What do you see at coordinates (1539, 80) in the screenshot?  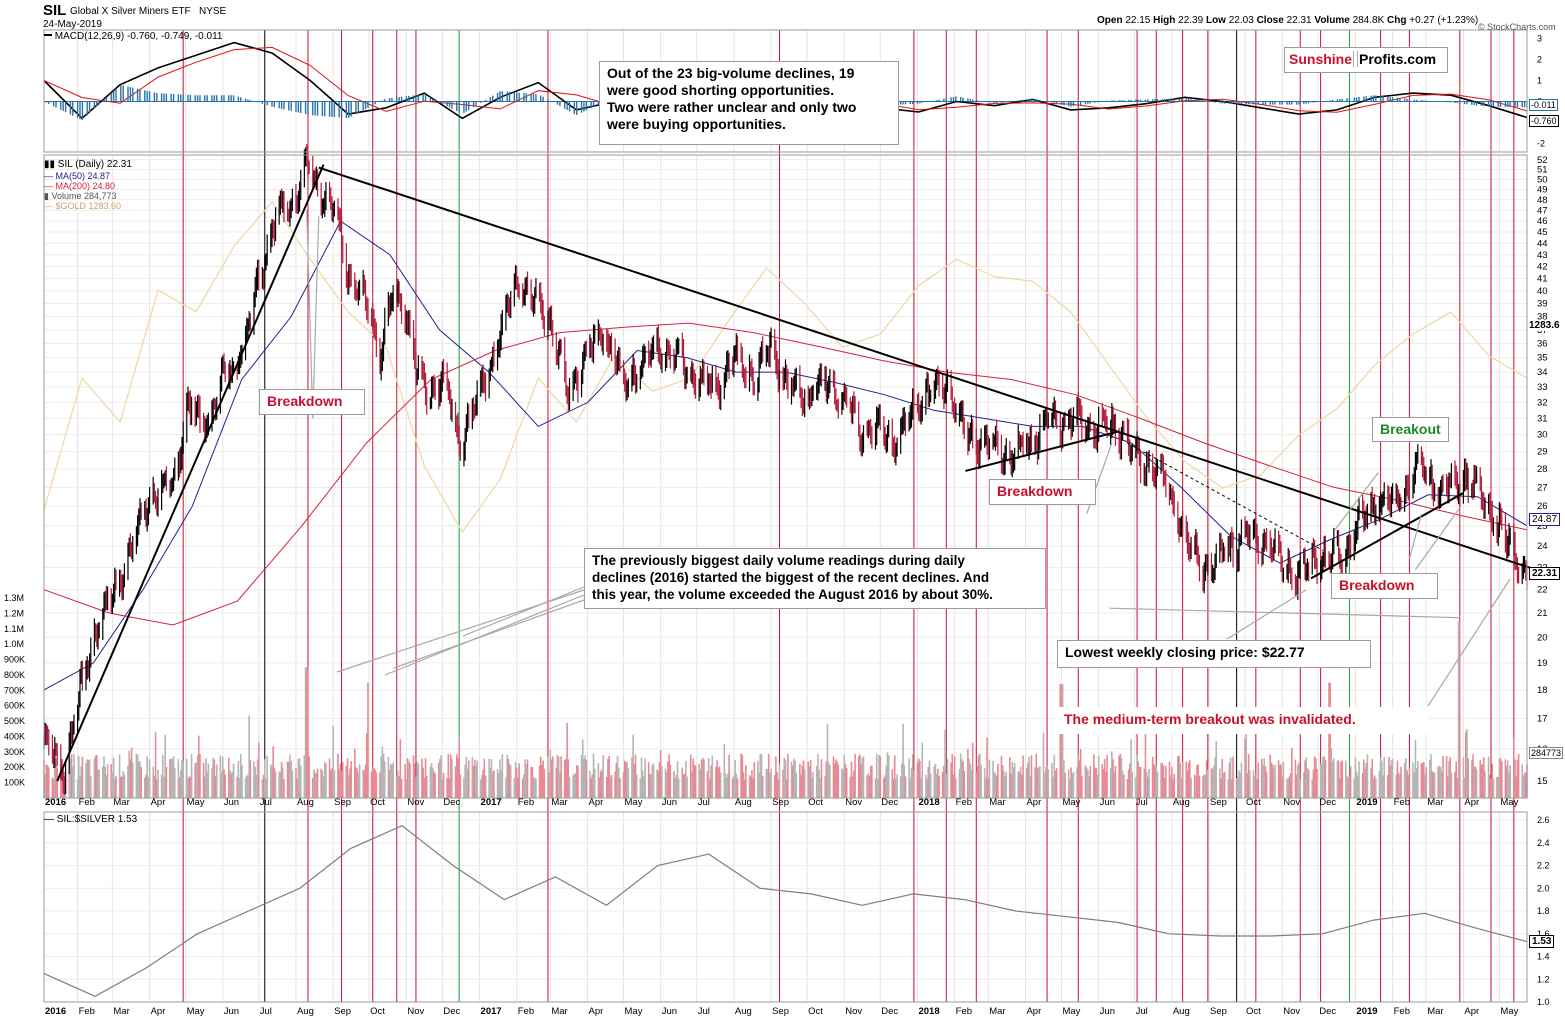 I see `macd-tick-label: 1` at bounding box center [1539, 80].